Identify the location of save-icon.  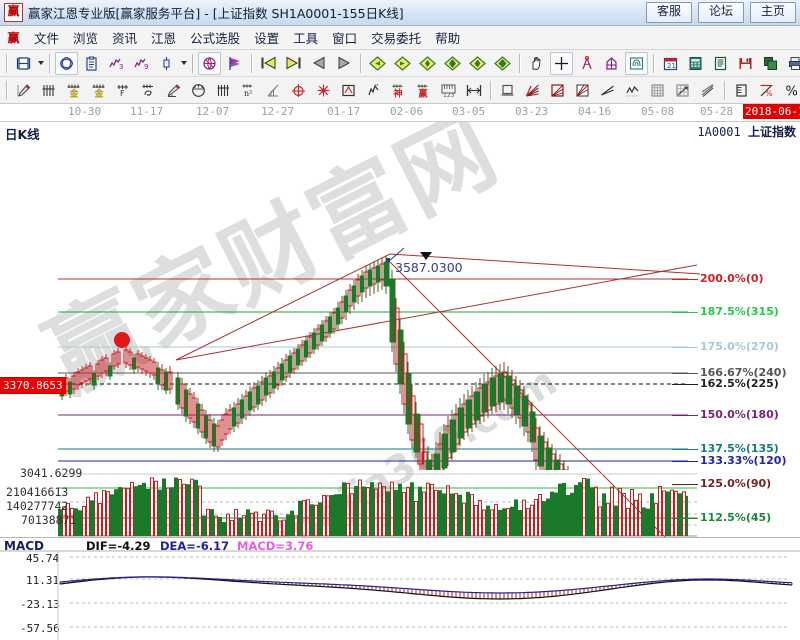
(745, 63).